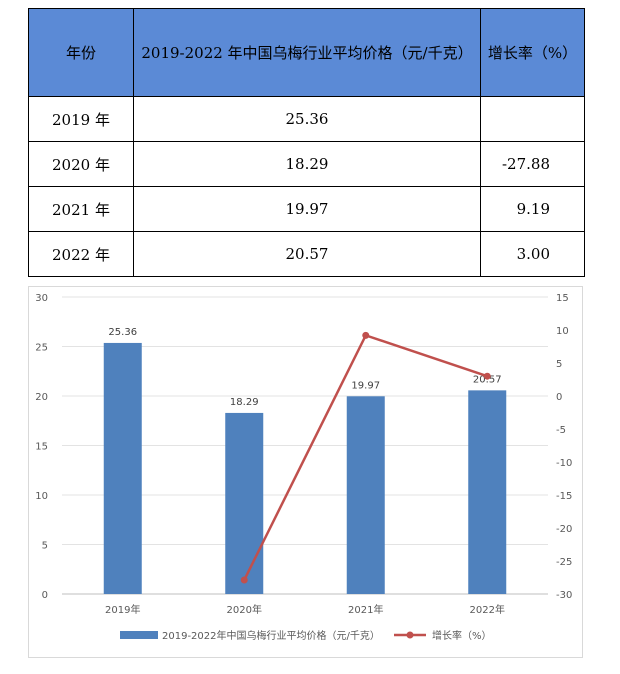 Image resolution: width=620 pixels, height=674 pixels. What do you see at coordinates (462, 635) in the screenshot?
I see `legend-label-growth: 增长率（%）` at bounding box center [462, 635].